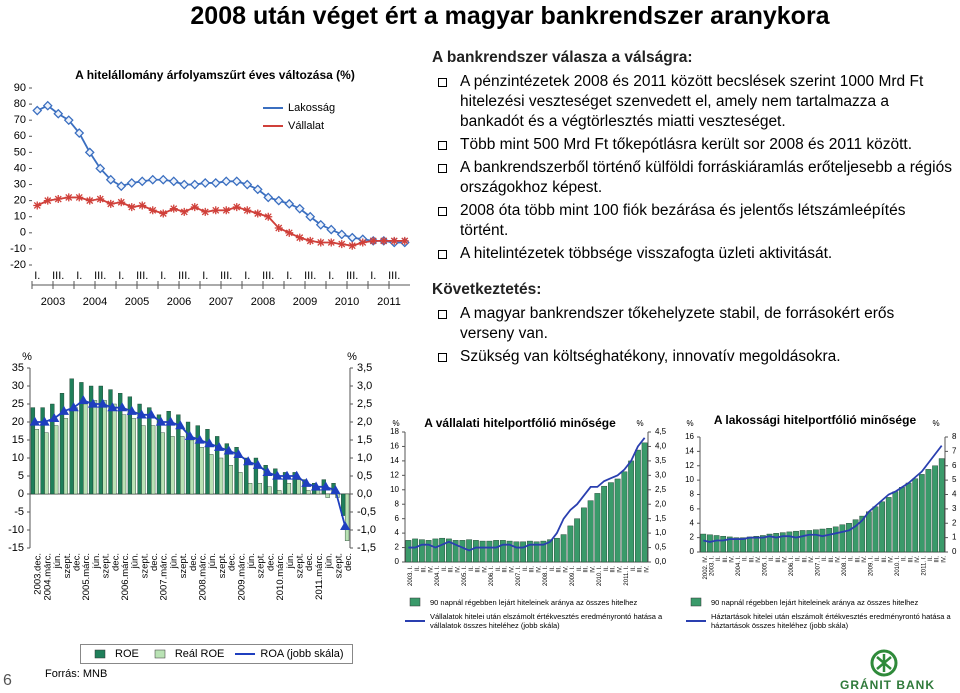 This screenshot has width=960, height=693. Describe the element at coordinates (96, 561) in the screenshot. I see `x-tick-label: jún.` at that location.